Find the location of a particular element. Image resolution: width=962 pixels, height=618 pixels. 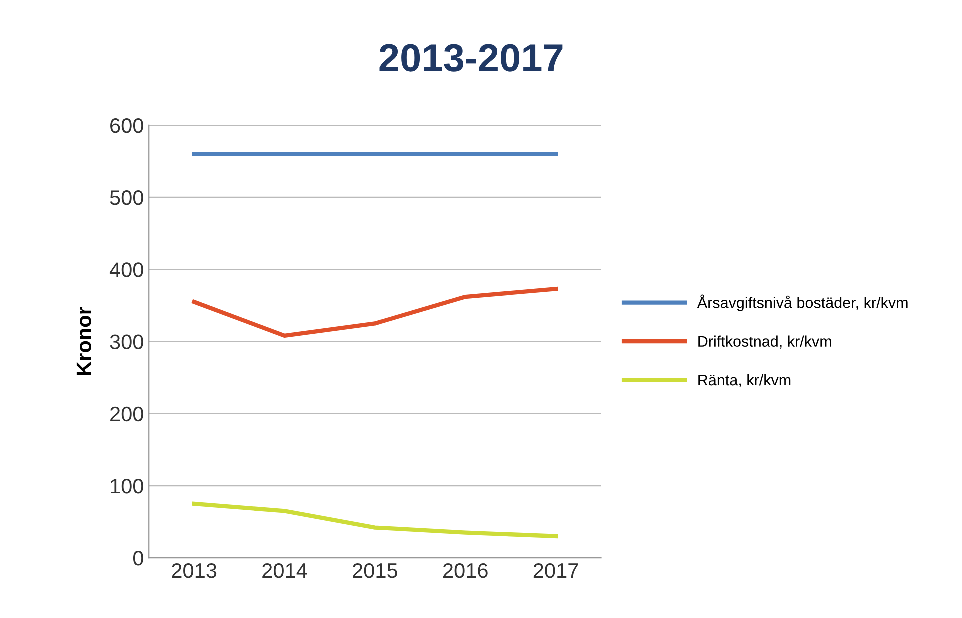

y-tick-label: 100 is located at coordinates (127, 486).